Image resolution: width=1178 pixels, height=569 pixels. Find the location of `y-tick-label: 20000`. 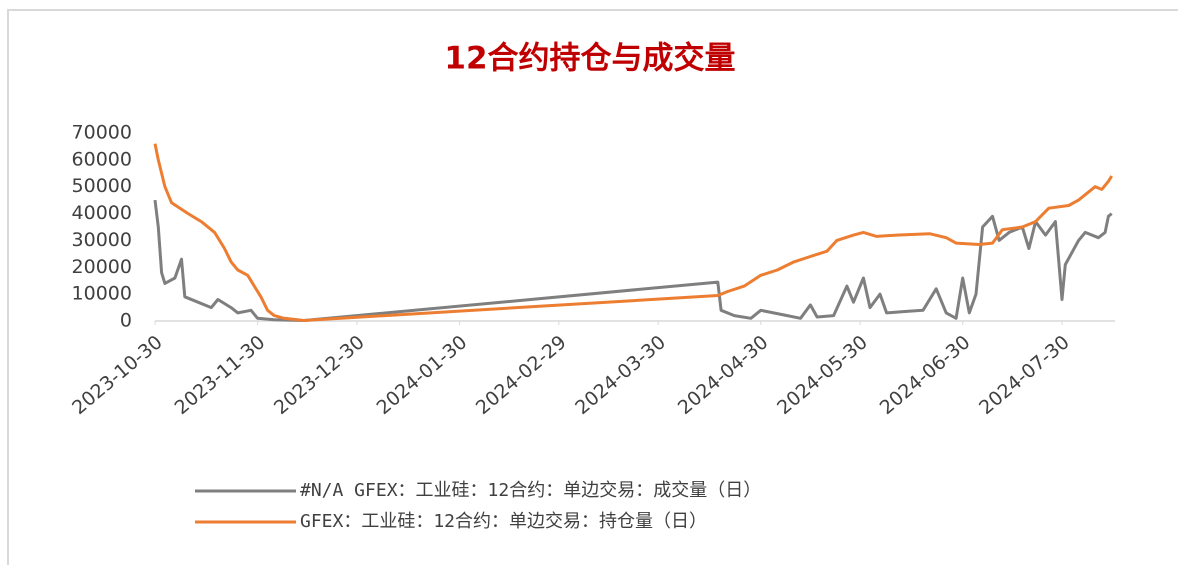

y-tick-label: 20000 is located at coordinates (102, 267).